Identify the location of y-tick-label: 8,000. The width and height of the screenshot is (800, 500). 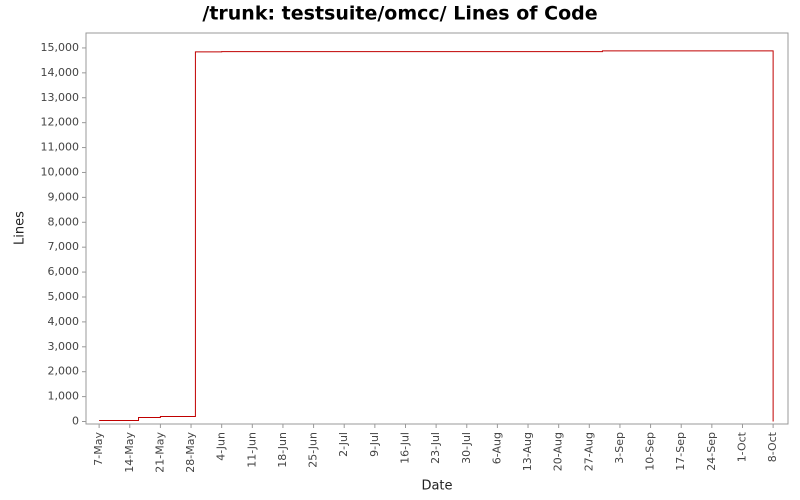
(64, 221).